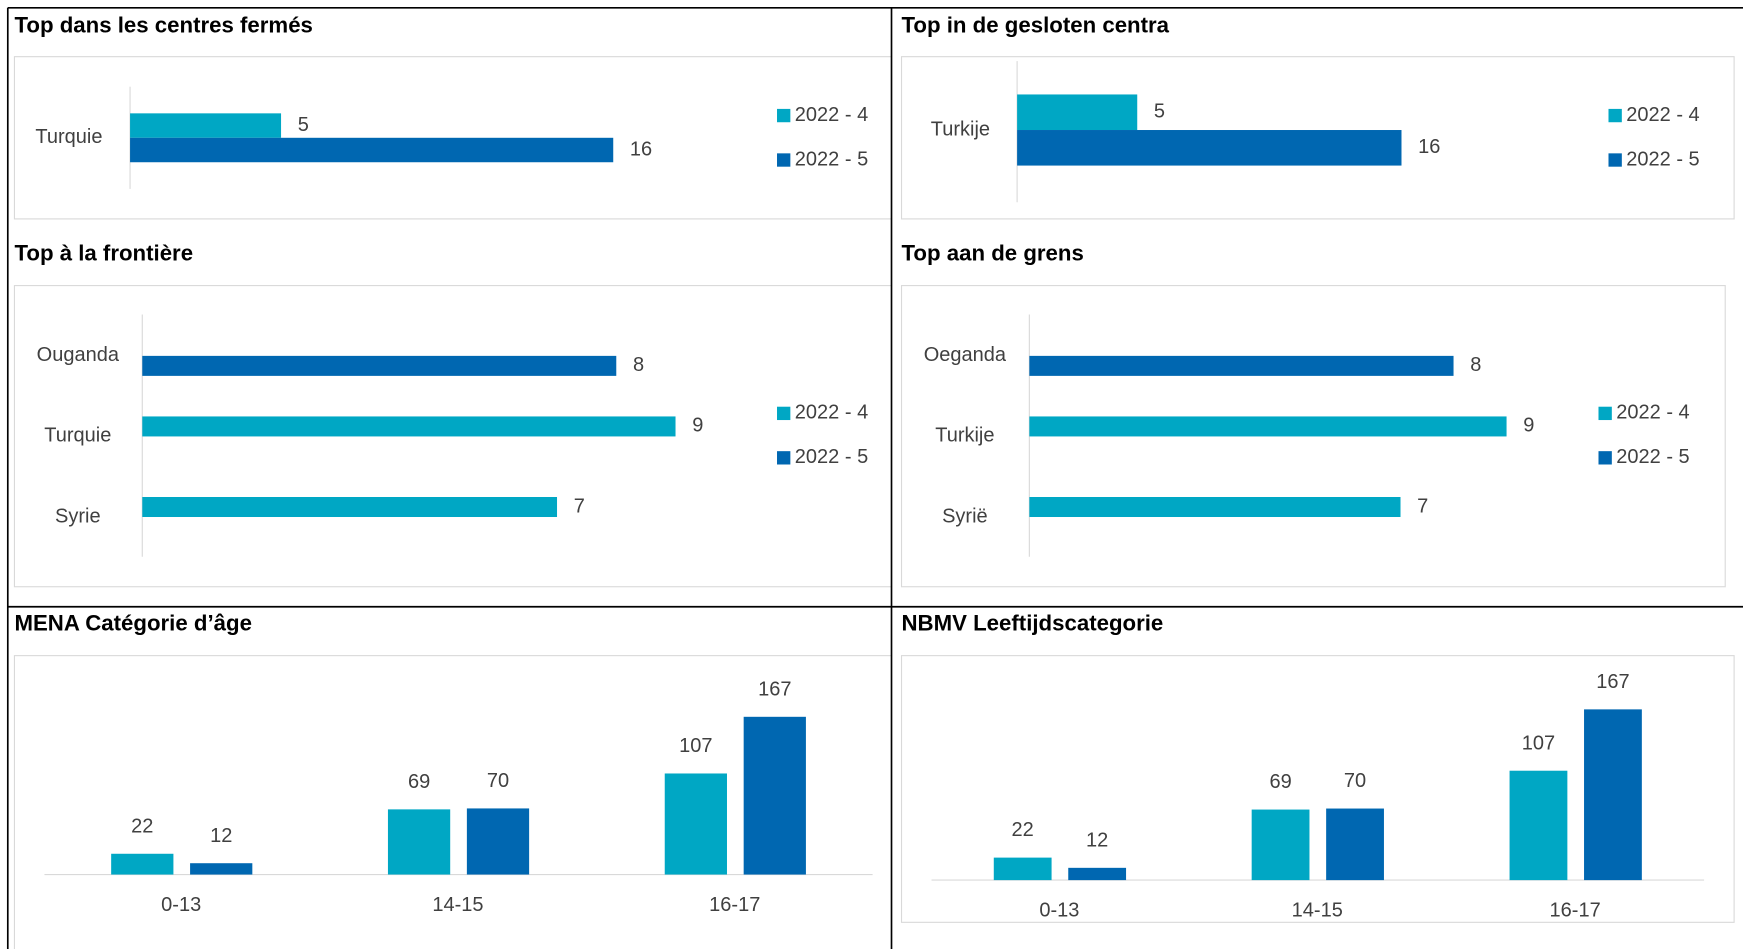 This screenshot has height=949, width=1743. I want to click on chart-title: NBMV Leeftijdscategorie, so click(1033, 622).